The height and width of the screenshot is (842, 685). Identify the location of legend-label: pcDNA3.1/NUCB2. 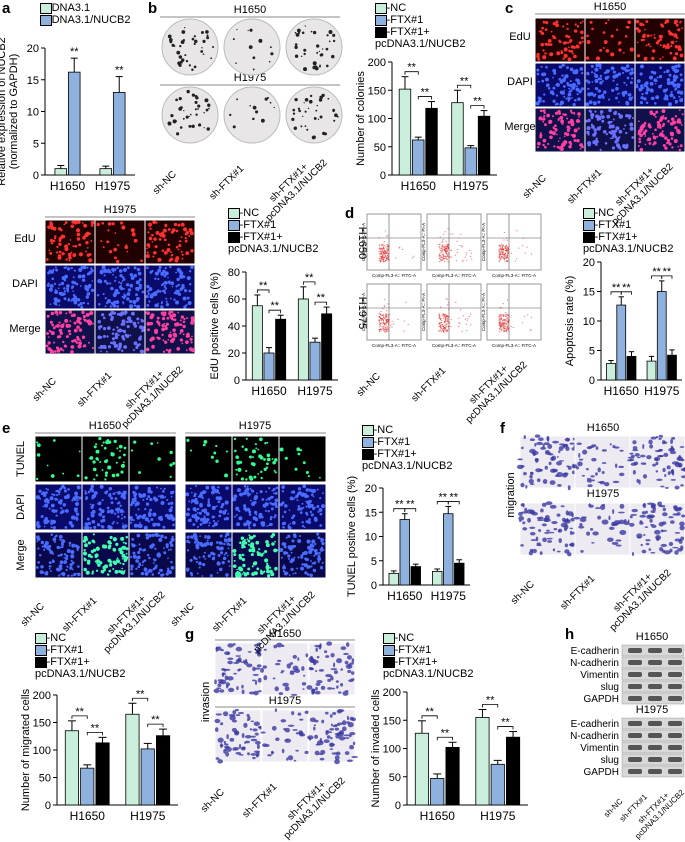
(85, 20).